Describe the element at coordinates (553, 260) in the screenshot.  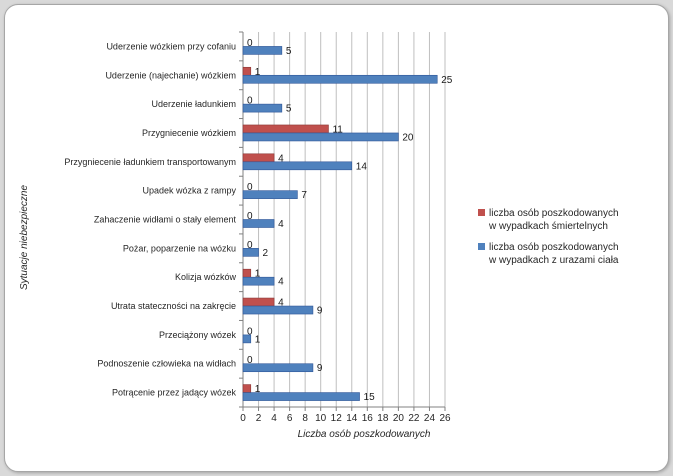
I see `legend-entry: w wypadkach z urazami ciała` at that location.